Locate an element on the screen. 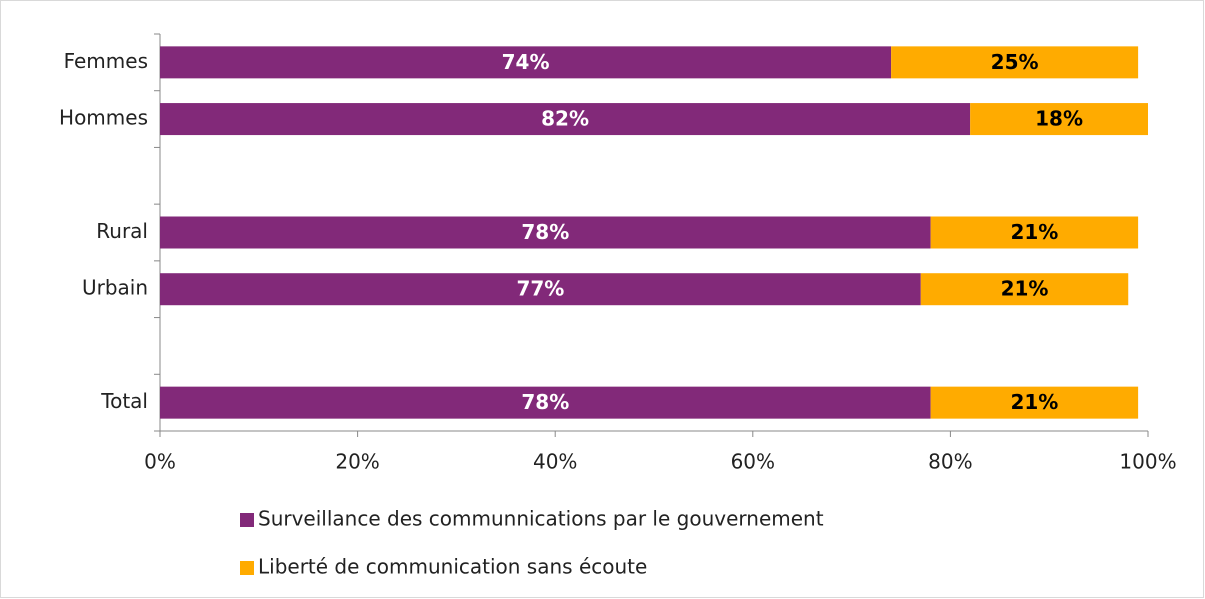  y-tick-label: Urbain is located at coordinates (115, 288).